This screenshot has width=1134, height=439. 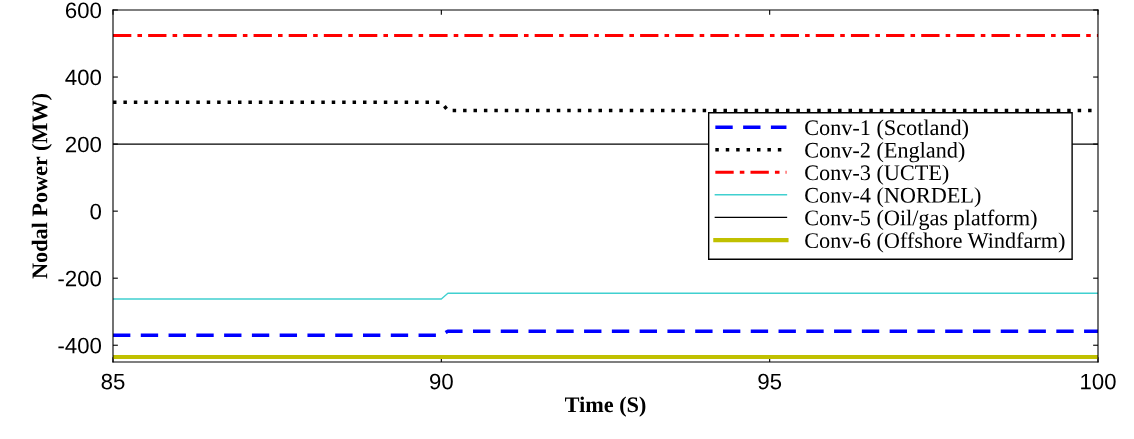 What do you see at coordinates (96, 211) in the screenshot?
I see `y-tick-label: 0` at bounding box center [96, 211].